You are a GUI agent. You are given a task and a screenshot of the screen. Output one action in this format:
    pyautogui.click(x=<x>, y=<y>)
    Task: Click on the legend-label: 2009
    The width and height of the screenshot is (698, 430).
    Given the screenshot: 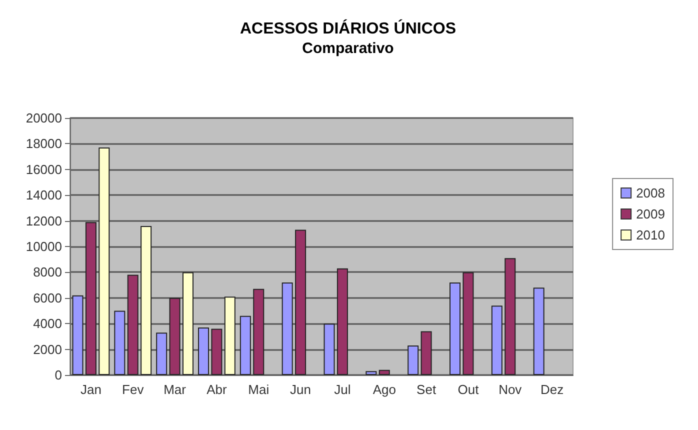 What is the action you would take?
    pyautogui.click(x=650, y=214)
    